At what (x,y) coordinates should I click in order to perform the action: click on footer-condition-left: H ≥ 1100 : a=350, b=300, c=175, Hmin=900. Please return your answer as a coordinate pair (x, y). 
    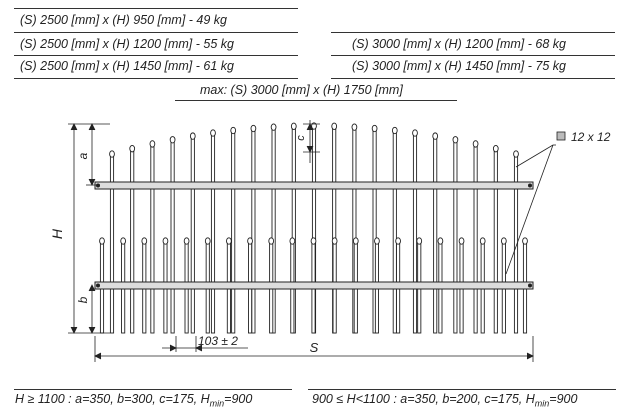
    Looking at the image, I should click on (134, 400).